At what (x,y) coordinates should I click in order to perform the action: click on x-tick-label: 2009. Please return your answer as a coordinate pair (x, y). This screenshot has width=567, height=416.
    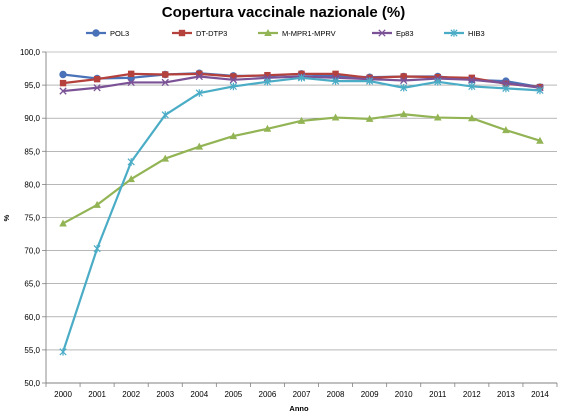
    Looking at the image, I should click on (370, 394).